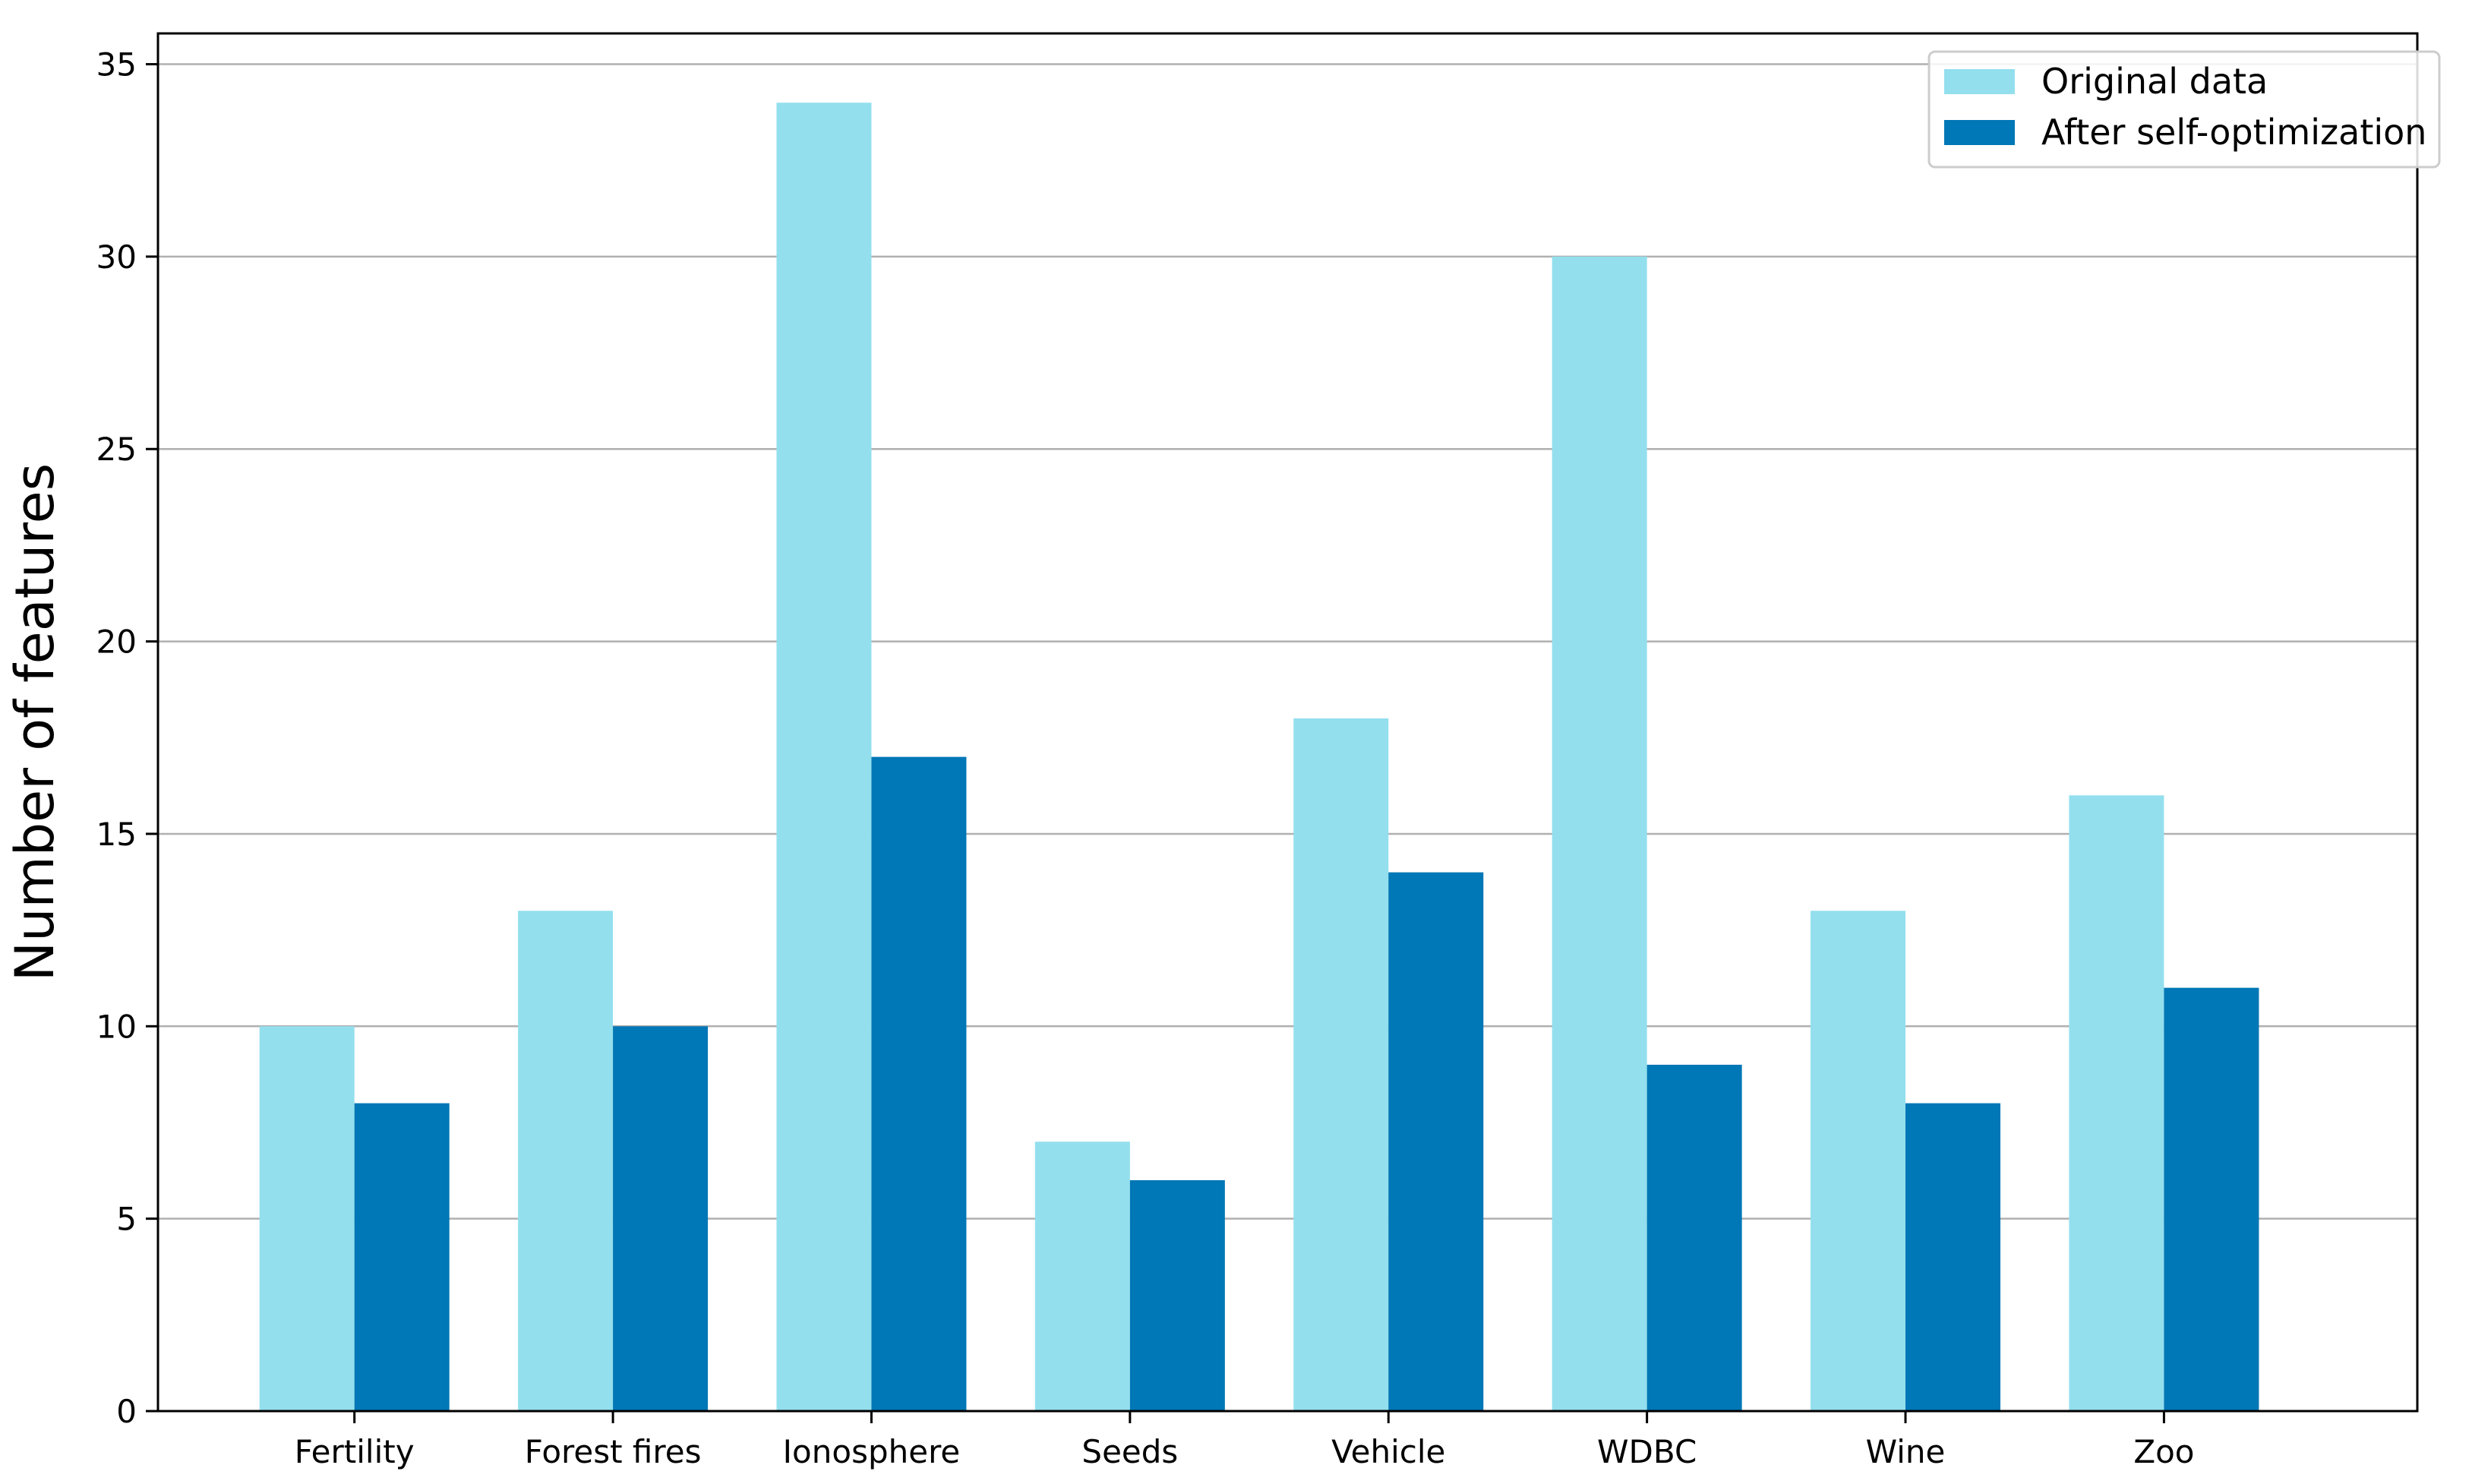  What do you see at coordinates (1647, 1451) in the screenshot?
I see `x-tick-label: WDBC` at bounding box center [1647, 1451].